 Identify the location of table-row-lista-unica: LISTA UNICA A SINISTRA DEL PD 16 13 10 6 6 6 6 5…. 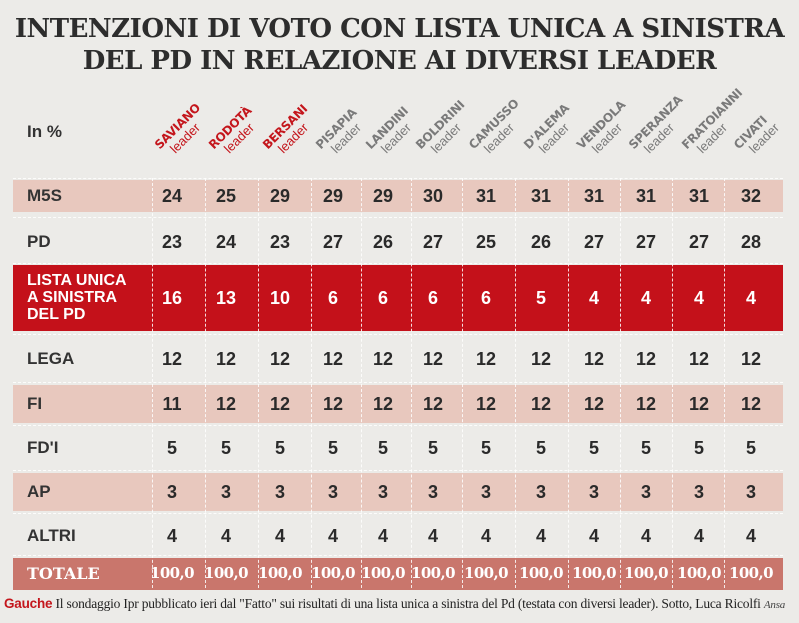
(398, 298).